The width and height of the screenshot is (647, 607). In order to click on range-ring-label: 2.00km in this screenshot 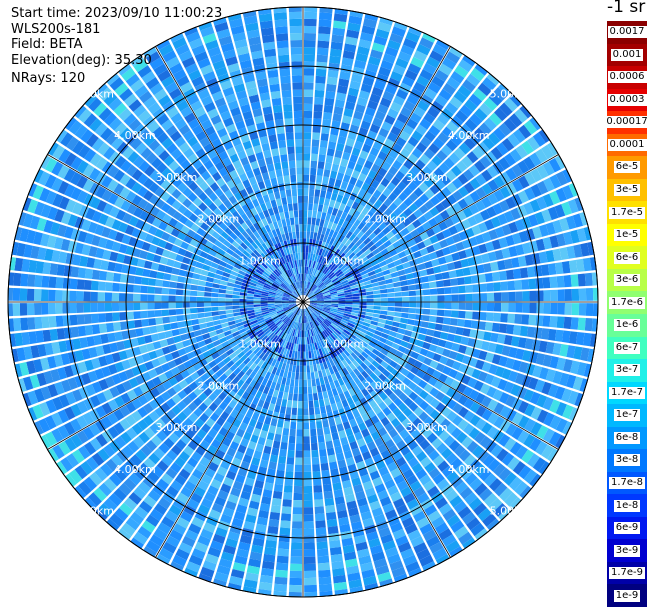, I will do `click(385, 385)`.